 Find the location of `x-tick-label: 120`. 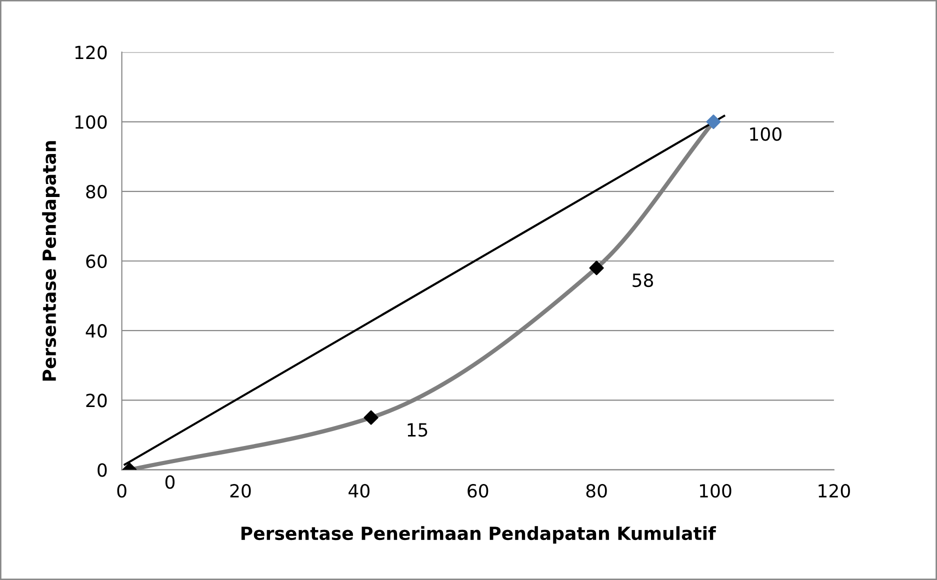

x-tick-label: 120 is located at coordinates (834, 491).